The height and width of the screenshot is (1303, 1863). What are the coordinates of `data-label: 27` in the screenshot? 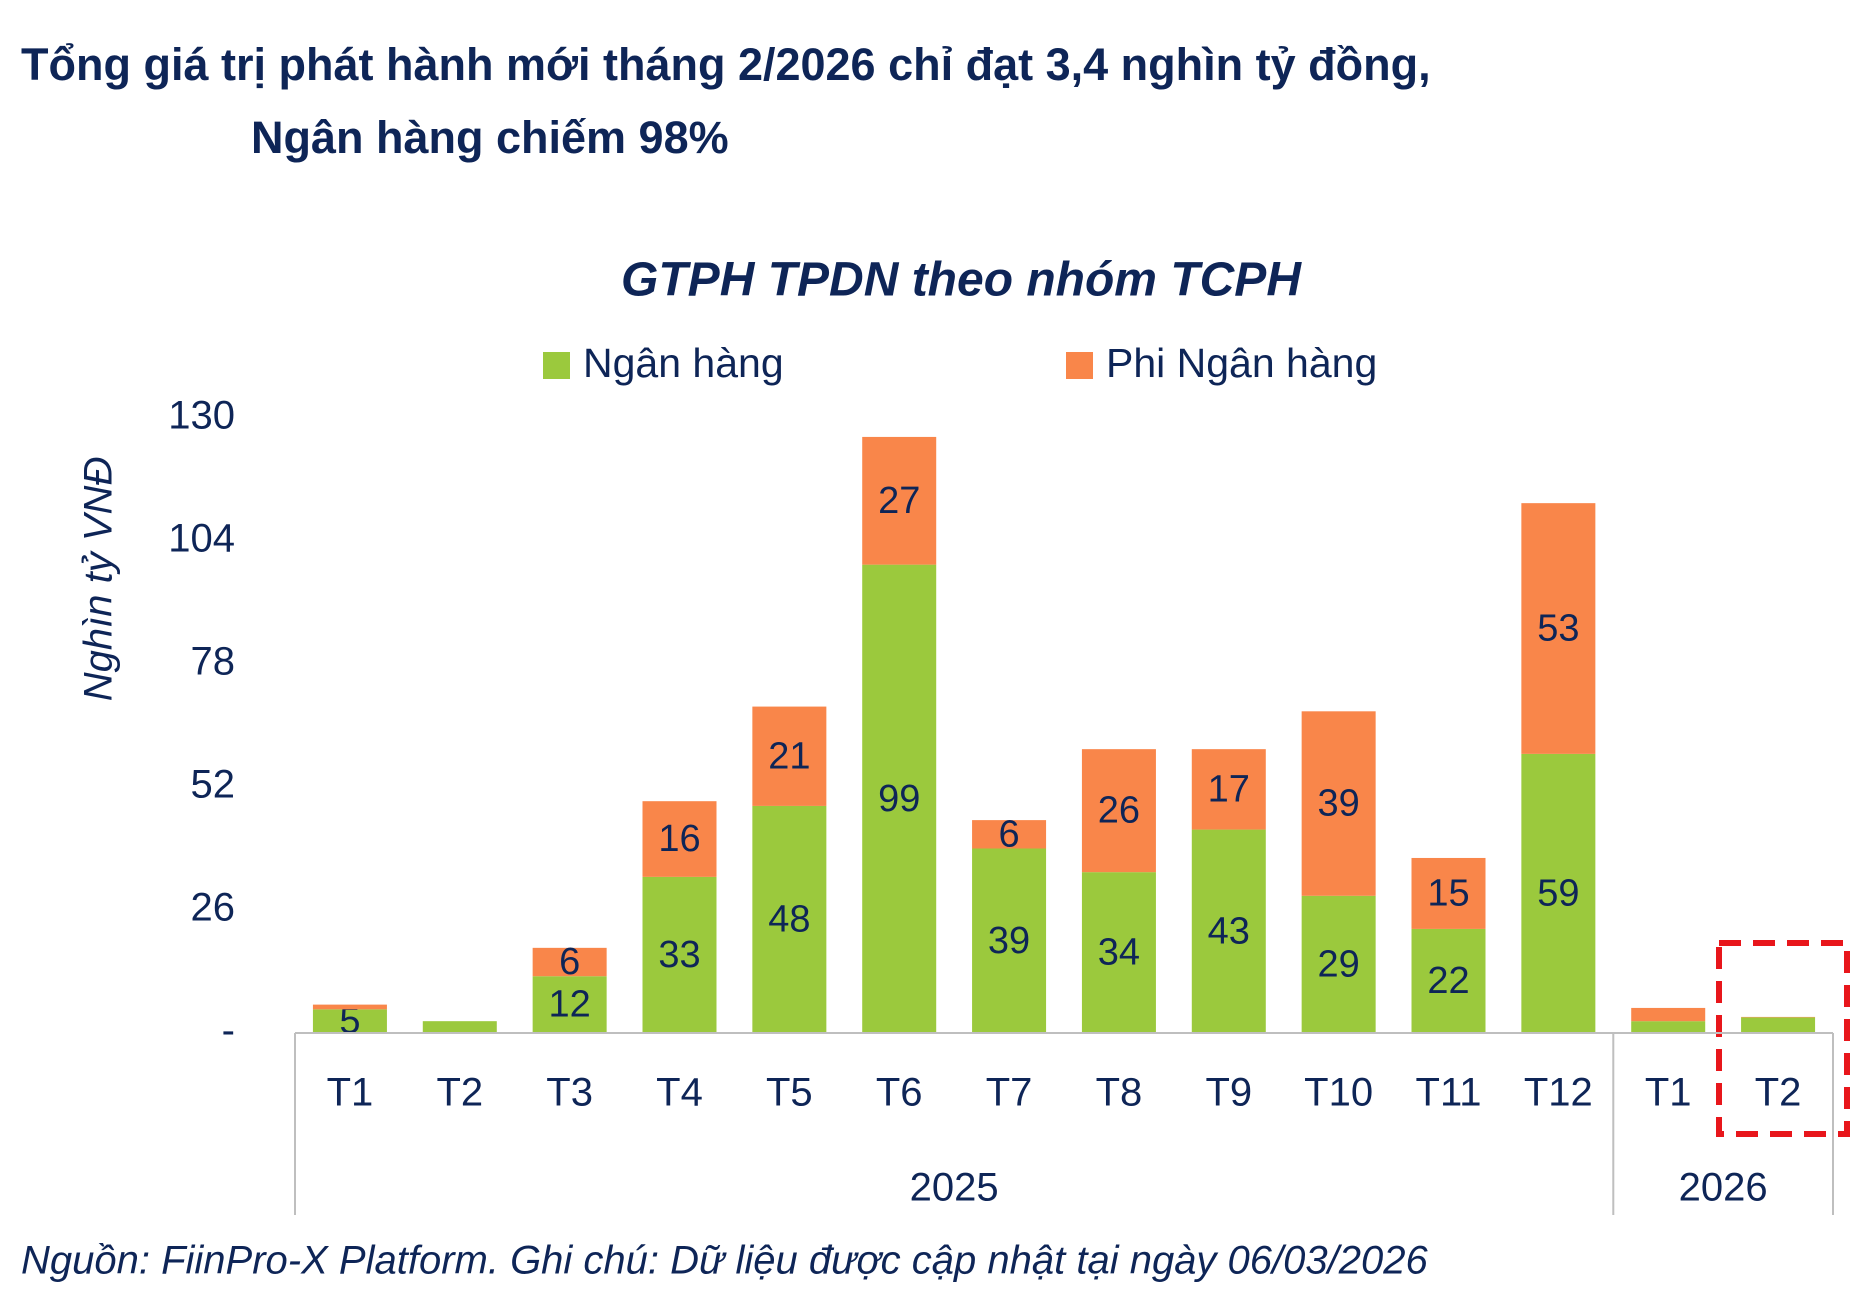 It's located at (899, 501).